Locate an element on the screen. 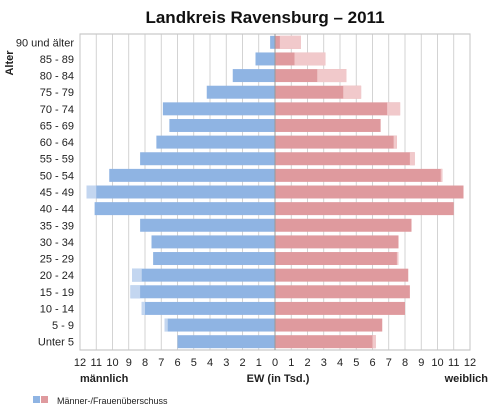 This screenshot has width=500, height=410. y-tick-label: 55 - 59 is located at coordinates (57, 160).